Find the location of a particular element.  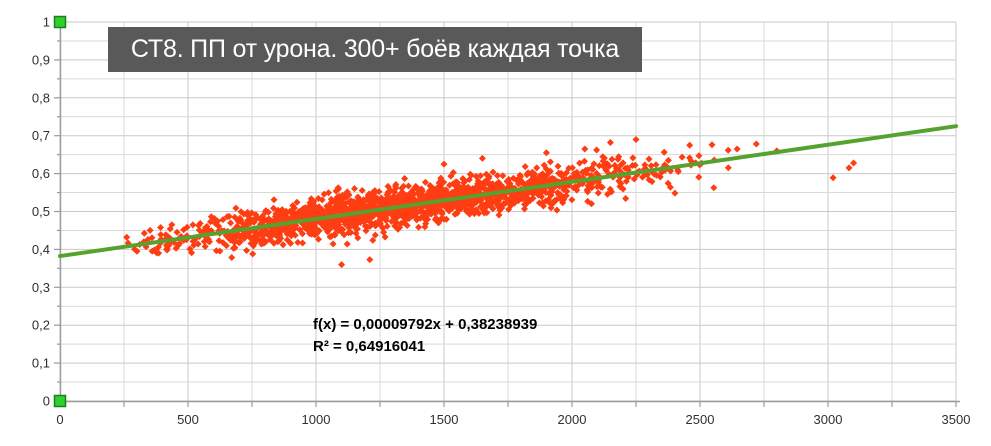

svg-text: 0,3 is located at coordinates (41, 287).